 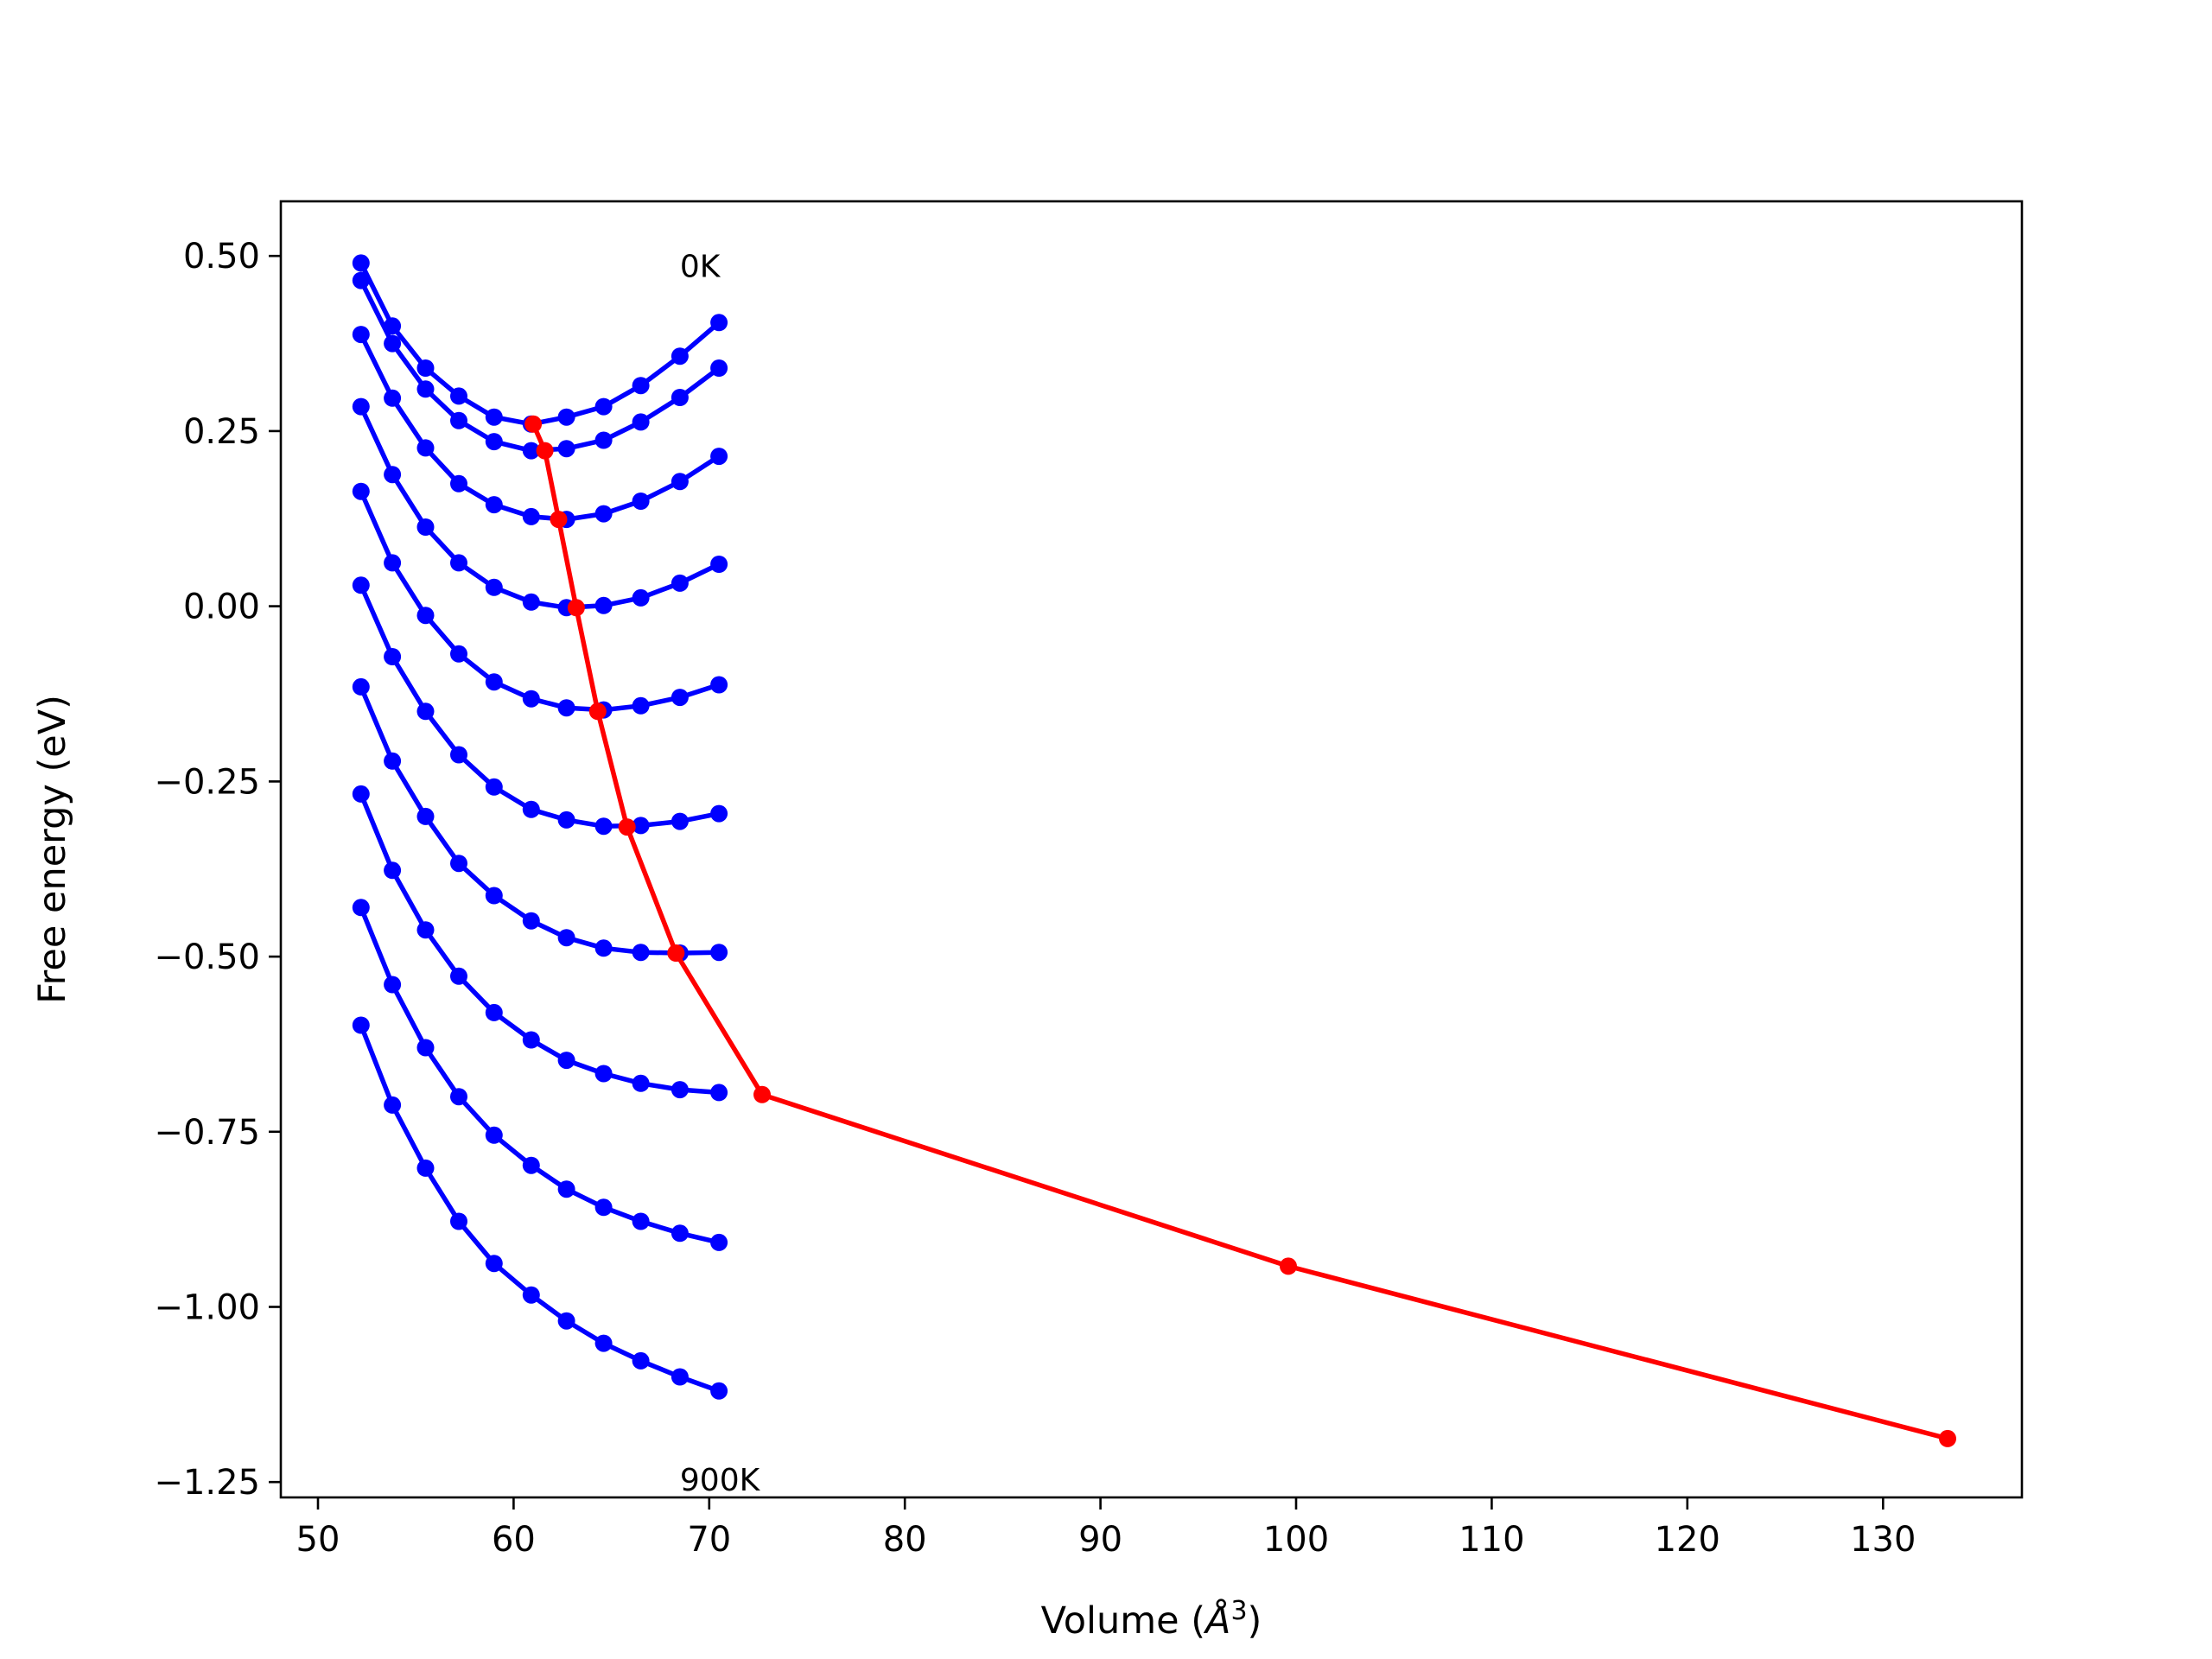 What do you see at coordinates (207, 1483) in the screenshot?
I see `y-tick-label-7: −1.25` at bounding box center [207, 1483].